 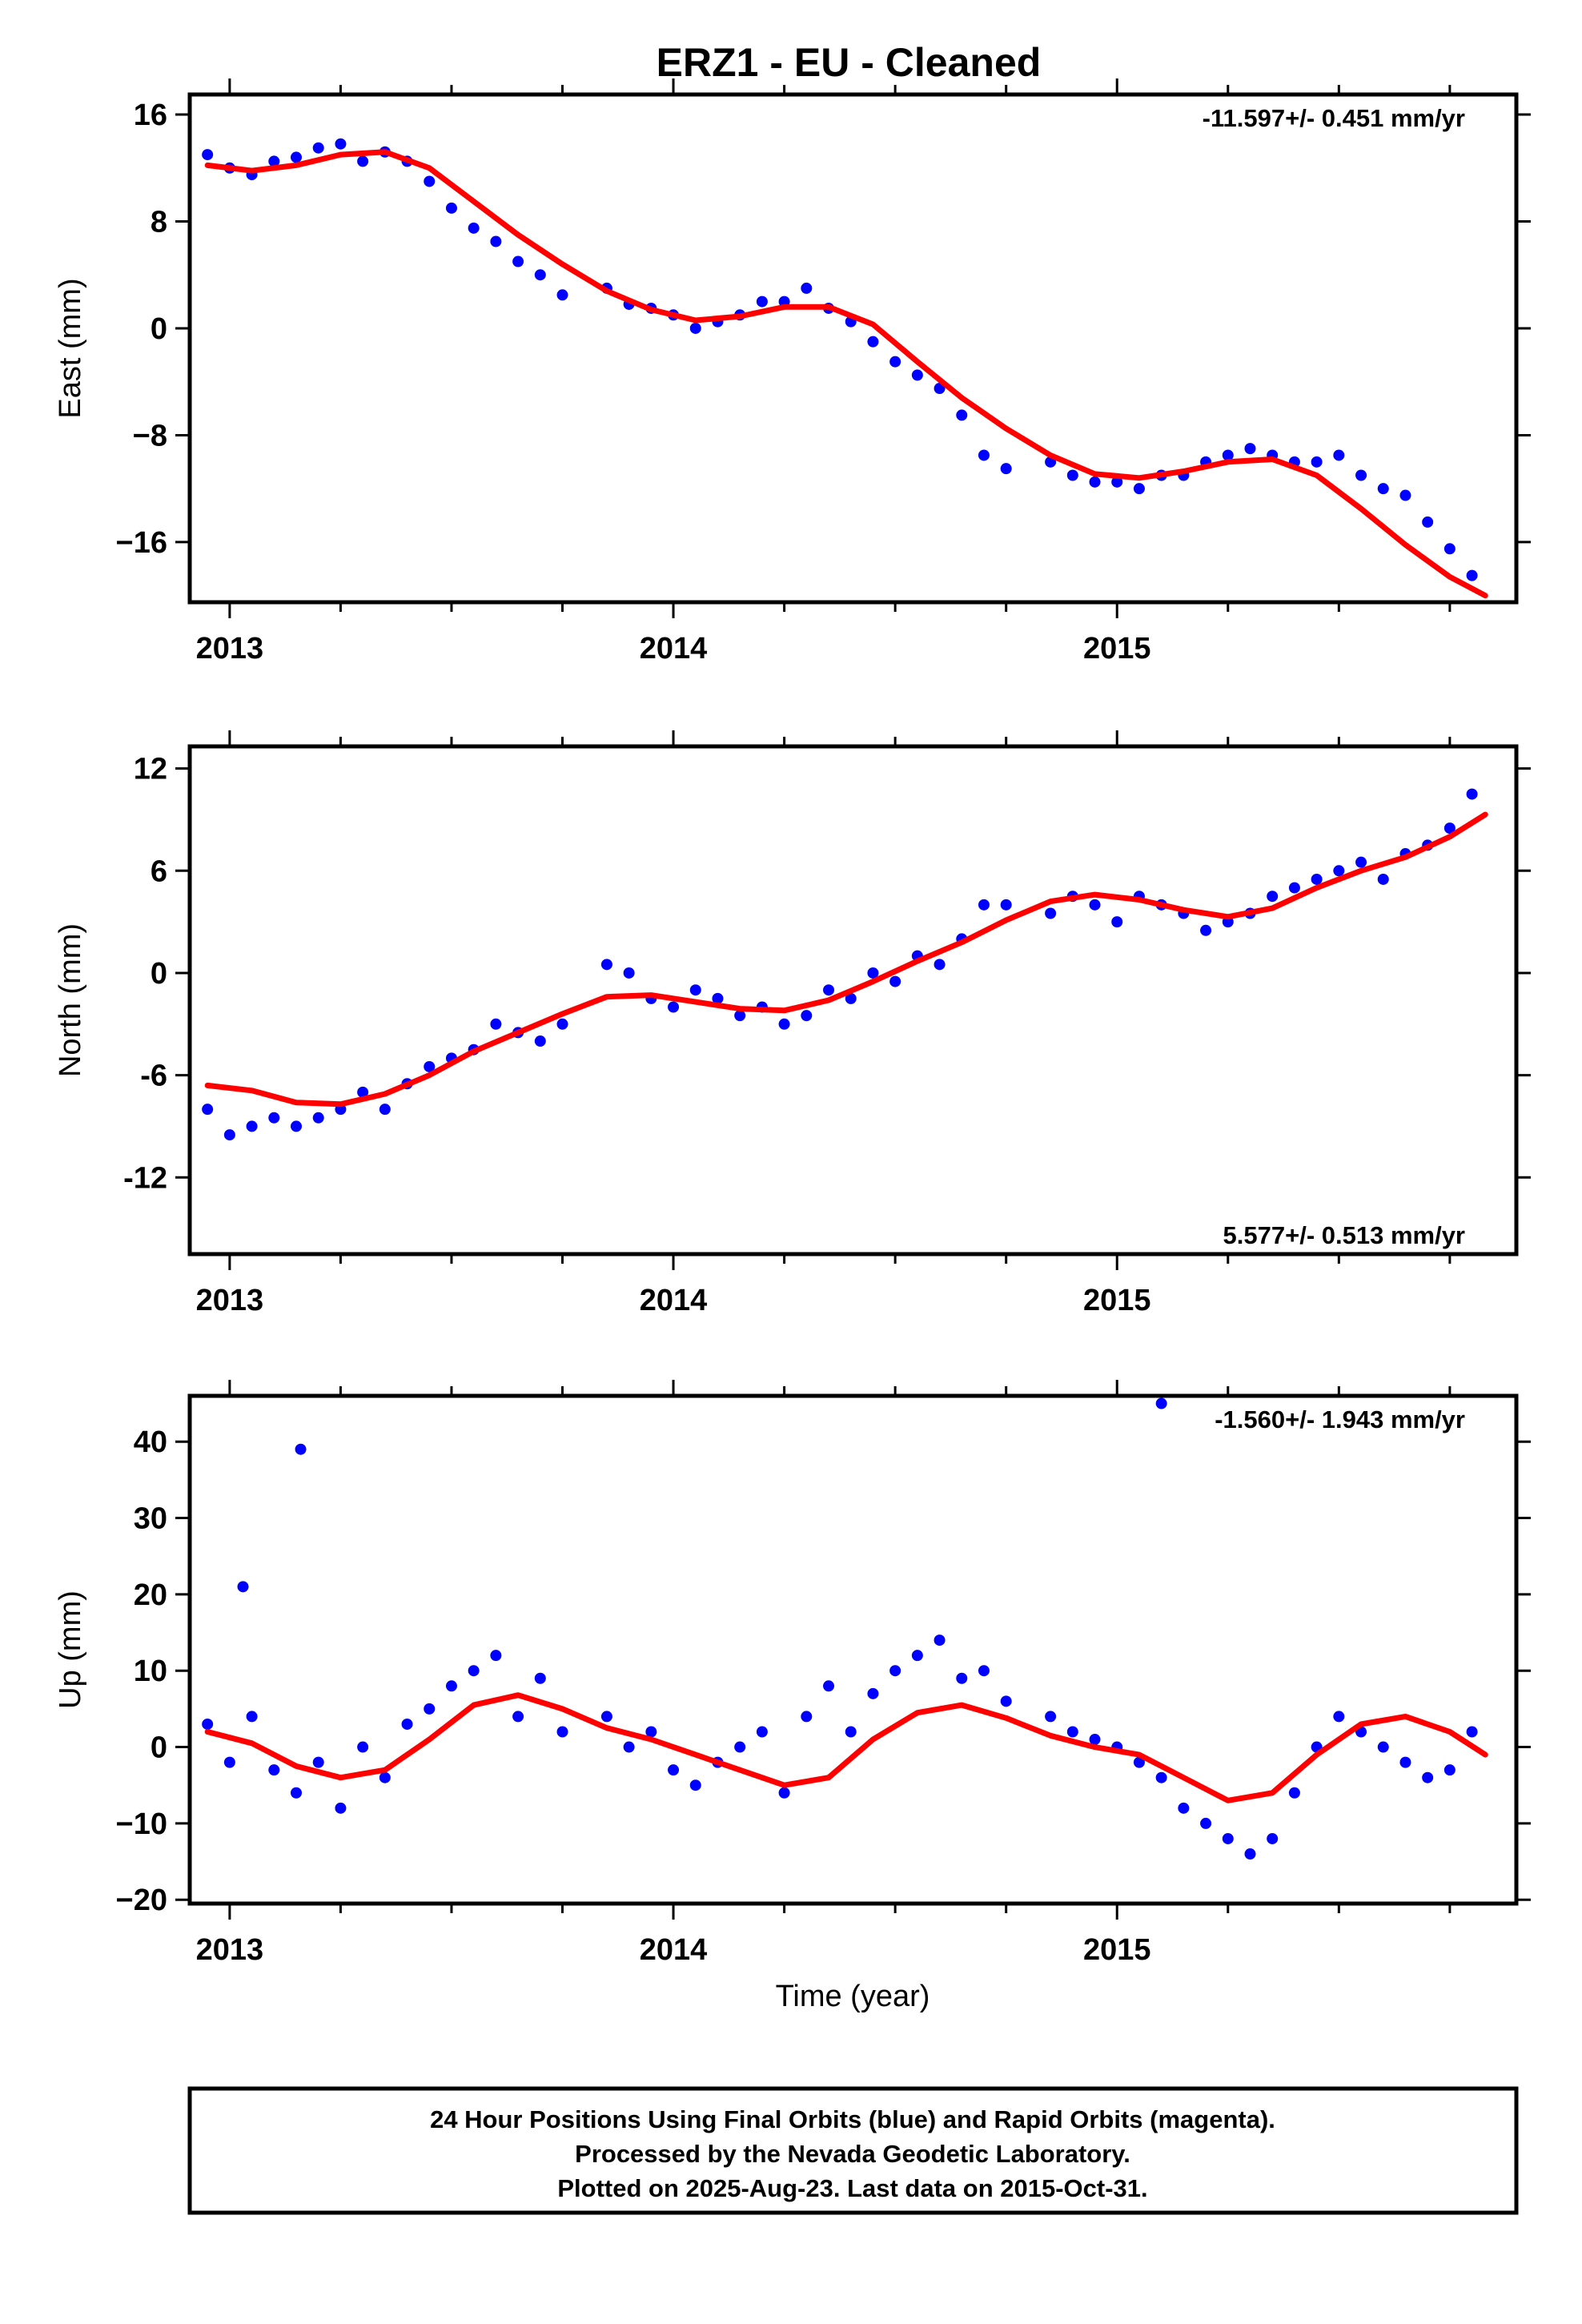 What do you see at coordinates (230, 648) in the screenshot?
I see `east-xtick-label: 2013` at bounding box center [230, 648].